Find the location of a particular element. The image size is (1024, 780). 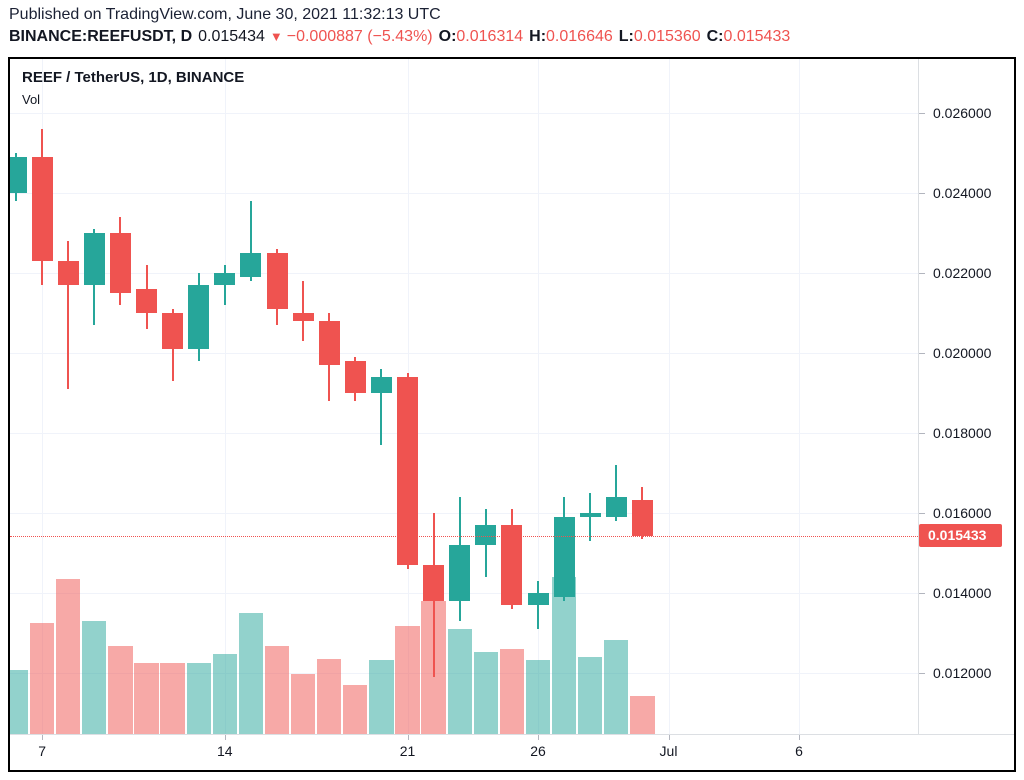

time-tick-label: 7 is located at coordinates (42, 751).